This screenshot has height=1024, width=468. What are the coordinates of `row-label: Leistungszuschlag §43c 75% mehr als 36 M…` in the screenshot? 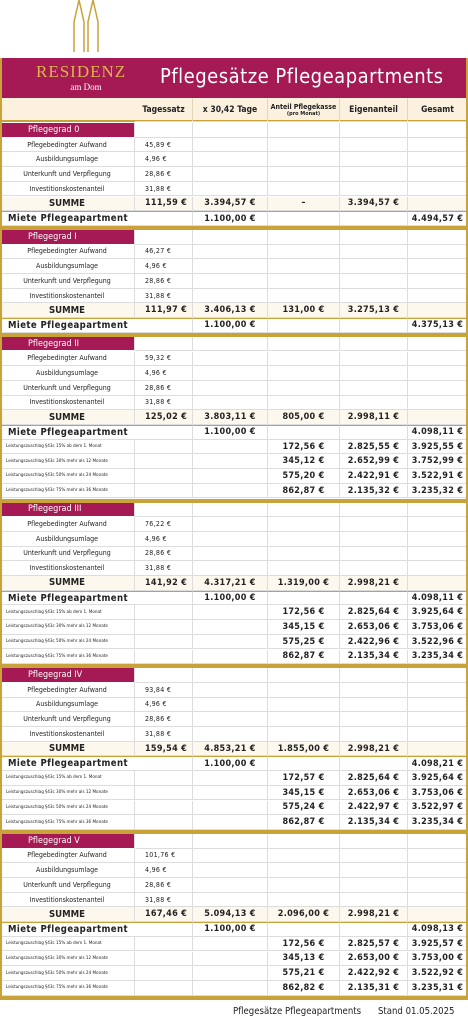 It's located at (67, 491).